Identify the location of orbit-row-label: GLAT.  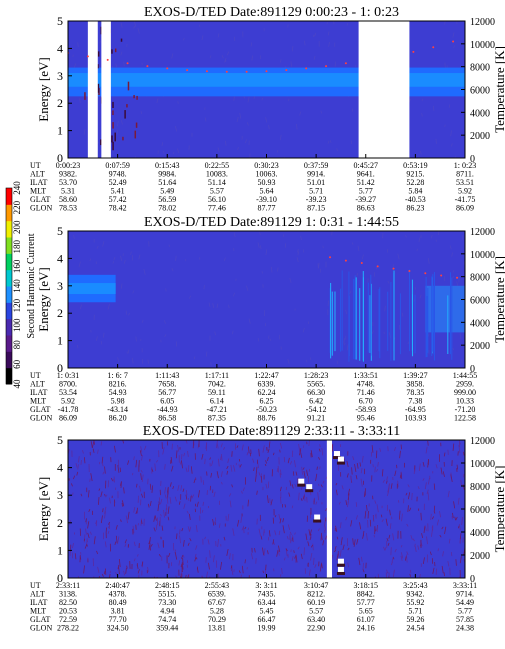
(40, 409).